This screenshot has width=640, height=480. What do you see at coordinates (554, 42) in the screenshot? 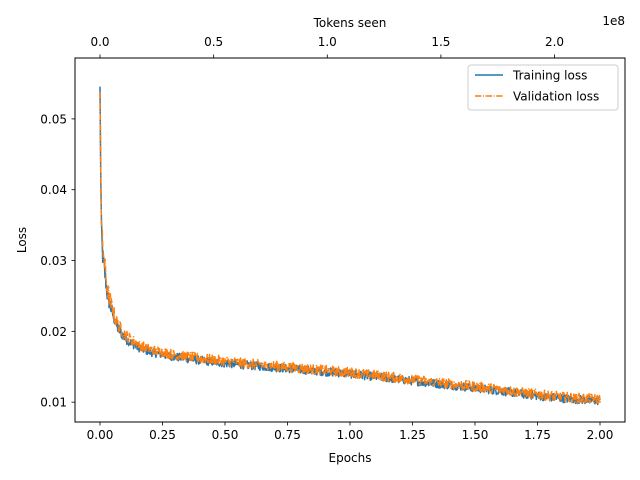
I see `top-x-tick-label: 2.0` at bounding box center [554, 42].